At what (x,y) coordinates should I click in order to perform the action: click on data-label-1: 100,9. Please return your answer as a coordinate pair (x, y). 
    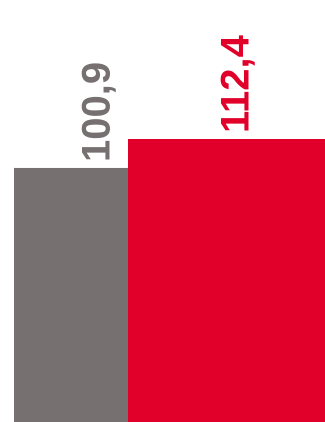
    Looking at the image, I should click on (97, 112).